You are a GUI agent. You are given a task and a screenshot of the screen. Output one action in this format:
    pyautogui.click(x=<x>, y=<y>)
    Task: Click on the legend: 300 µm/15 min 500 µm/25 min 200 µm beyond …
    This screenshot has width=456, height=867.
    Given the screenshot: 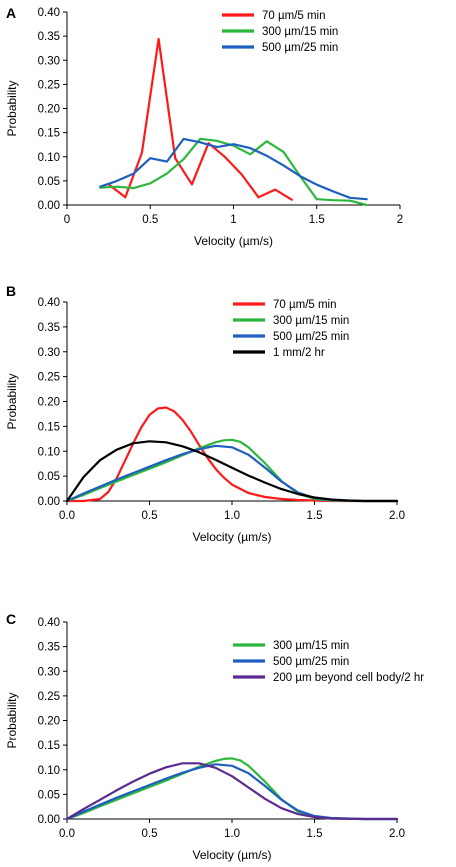 What is the action you would take?
    pyautogui.click(x=328, y=662)
    